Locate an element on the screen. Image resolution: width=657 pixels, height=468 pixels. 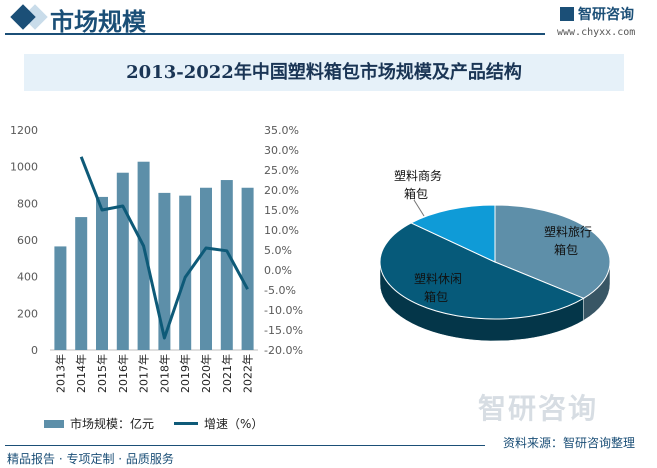
x-tick-label: 2013年 is located at coordinates (60, 373).